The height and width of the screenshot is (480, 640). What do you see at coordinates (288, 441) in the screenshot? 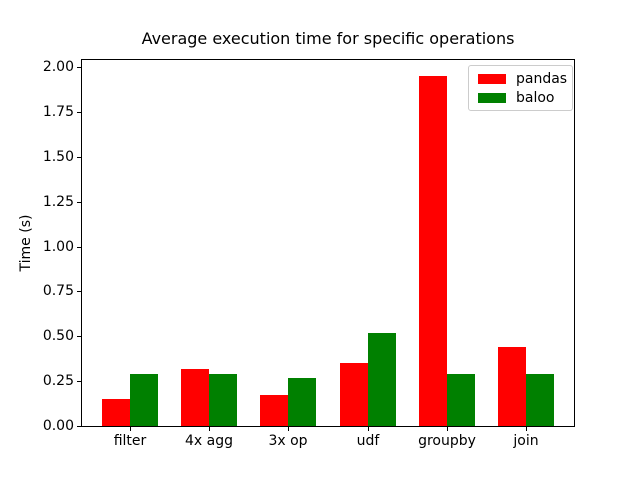
I see `x-tick-label: 3x op` at bounding box center [288, 441].